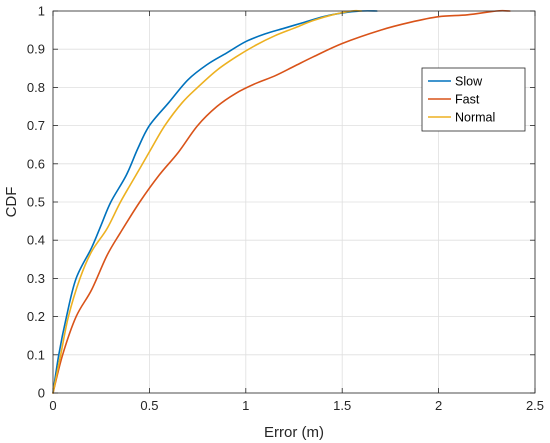  I want to click on x-tick-label: 0.5, so click(149, 405).